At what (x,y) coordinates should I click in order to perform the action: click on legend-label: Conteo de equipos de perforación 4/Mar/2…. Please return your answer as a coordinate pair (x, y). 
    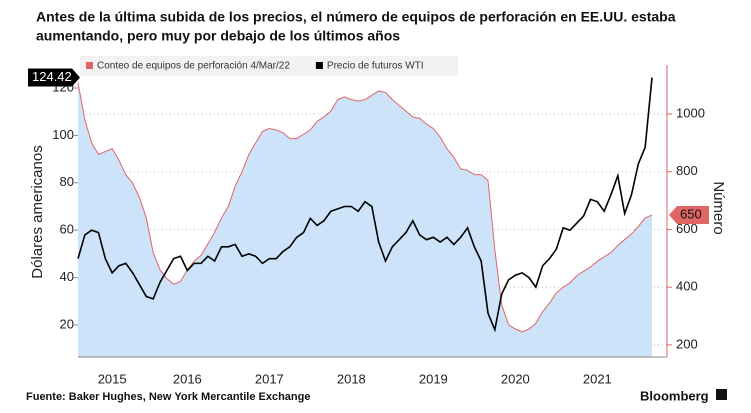
    Looking at the image, I should click on (193, 66).